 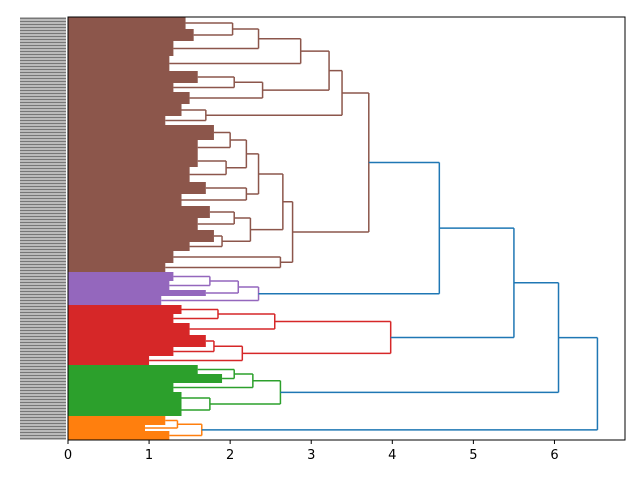 I want to click on x-tick-label: 0, so click(x=68, y=455).